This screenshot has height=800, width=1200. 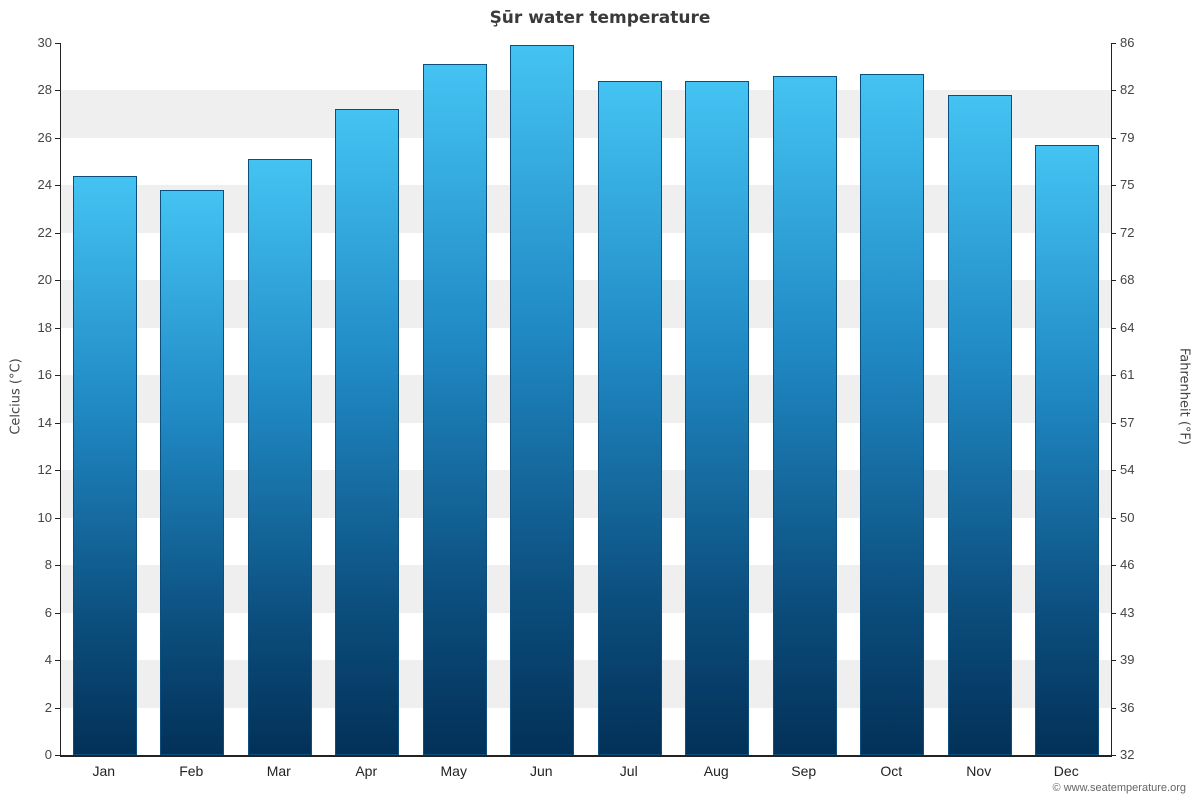 I want to click on celsius-tick-label: 6, so click(x=48, y=612).